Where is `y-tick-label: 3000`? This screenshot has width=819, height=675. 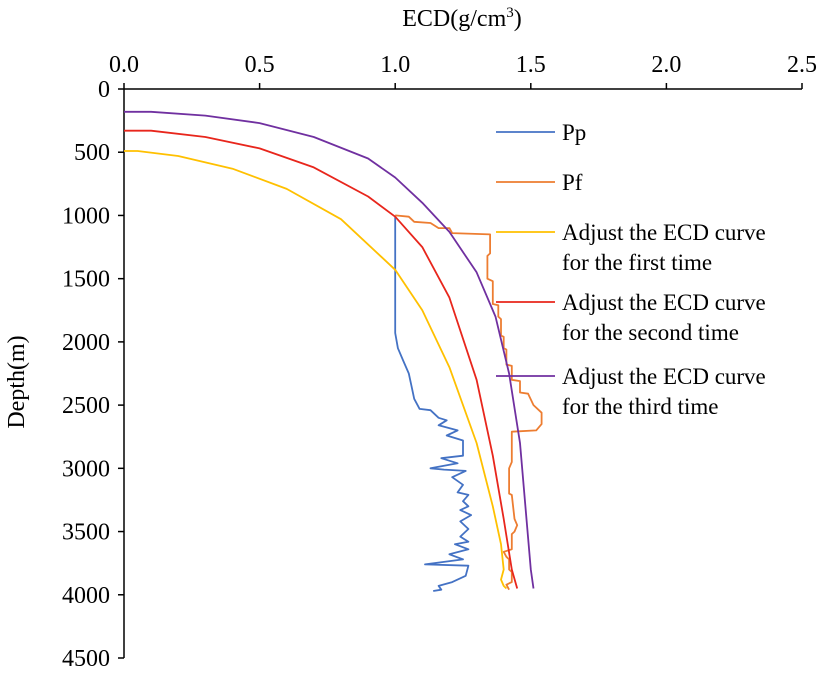 y-tick-label: 3000 is located at coordinates (86, 469).